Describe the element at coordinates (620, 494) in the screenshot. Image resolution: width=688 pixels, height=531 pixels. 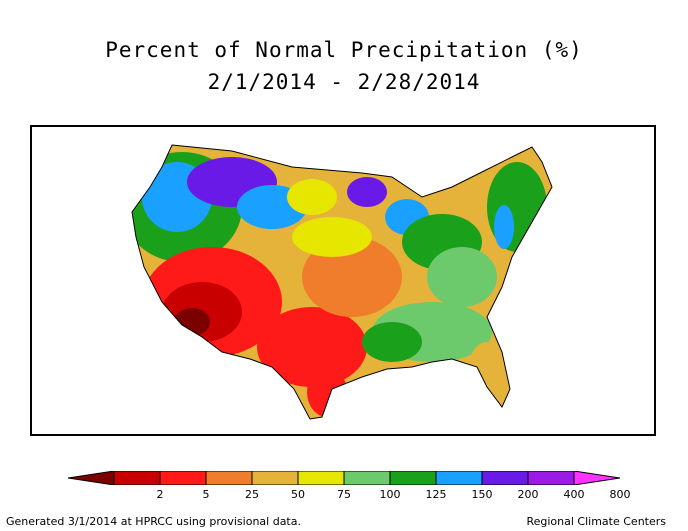
I see `scale-label: 800` at that location.